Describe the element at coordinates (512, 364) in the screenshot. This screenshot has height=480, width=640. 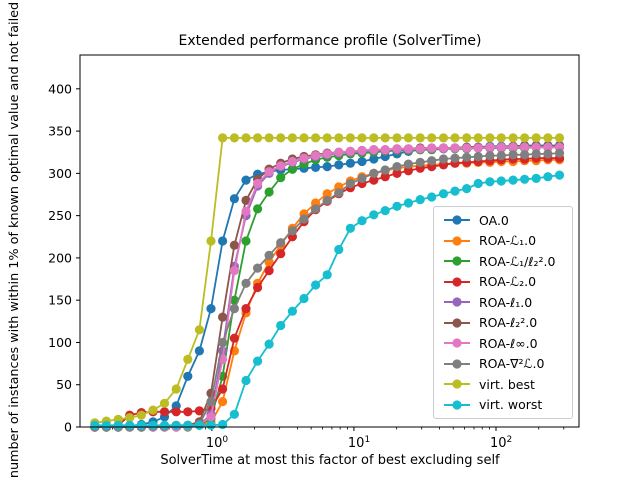
I see `legend-label: ROA-∇²ℒ.0` at that location.